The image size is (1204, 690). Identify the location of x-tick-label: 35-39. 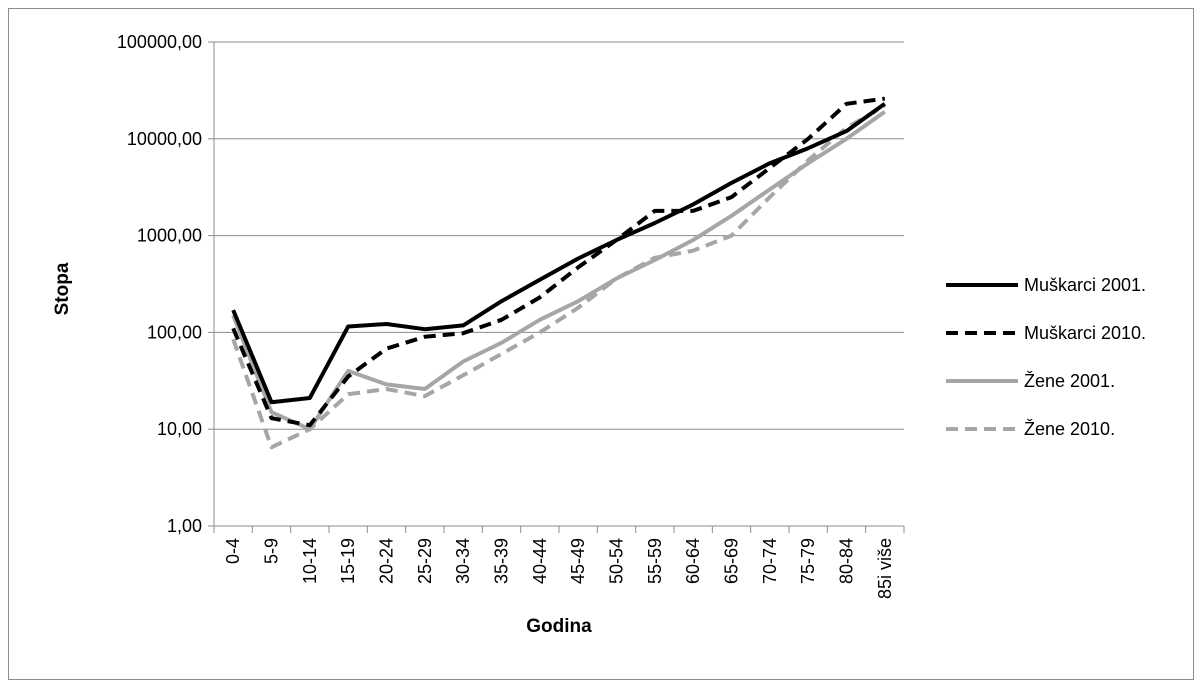
(502, 561).